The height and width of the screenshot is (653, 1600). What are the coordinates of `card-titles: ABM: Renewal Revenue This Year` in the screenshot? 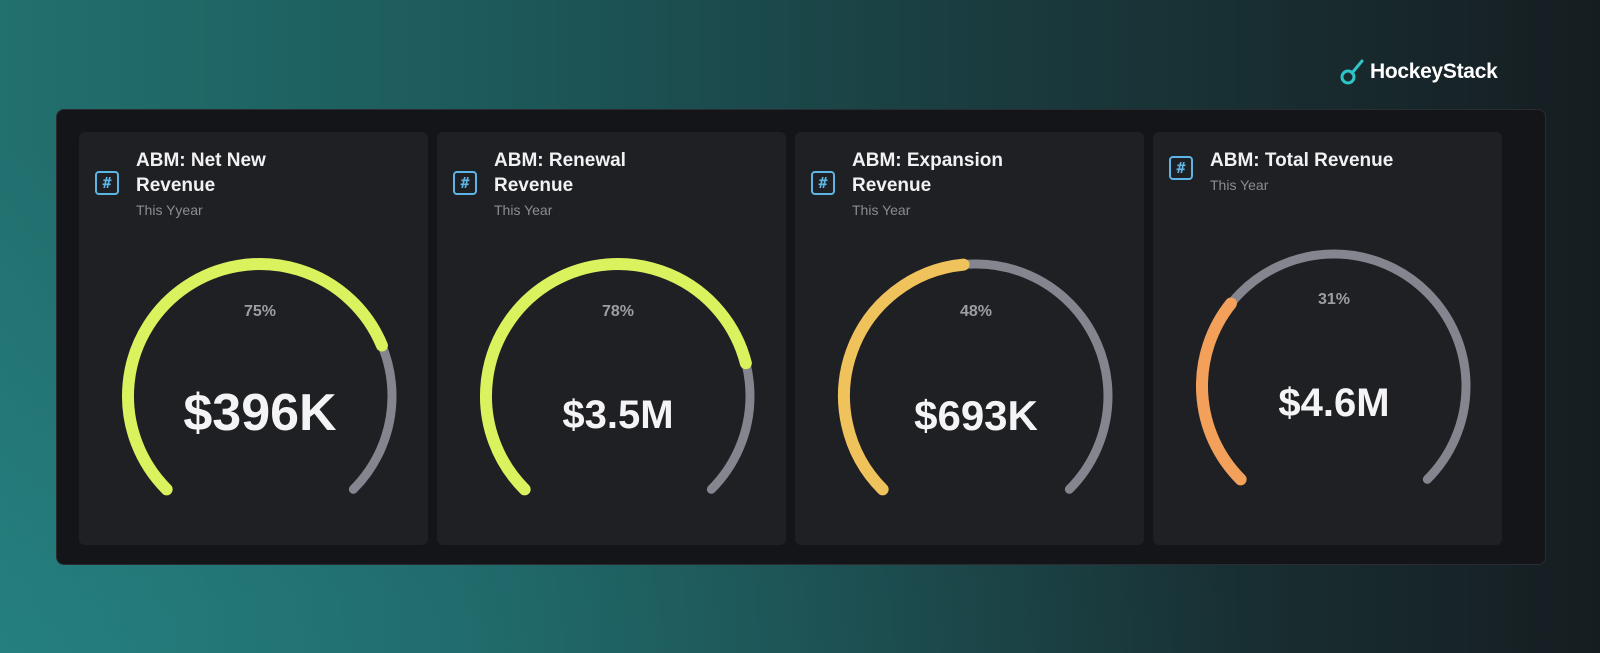 It's located at (589, 183).